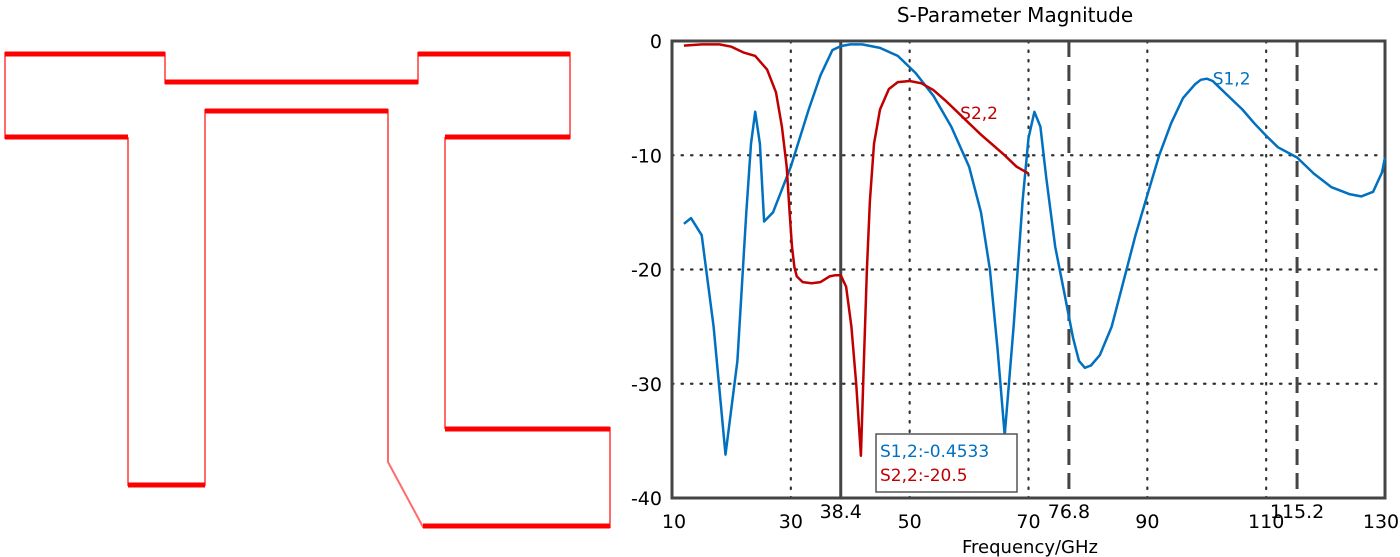 Image resolution: width=1400 pixels, height=557 pixels. I want to click on x-tick-label: 70, so click(1028, 522).